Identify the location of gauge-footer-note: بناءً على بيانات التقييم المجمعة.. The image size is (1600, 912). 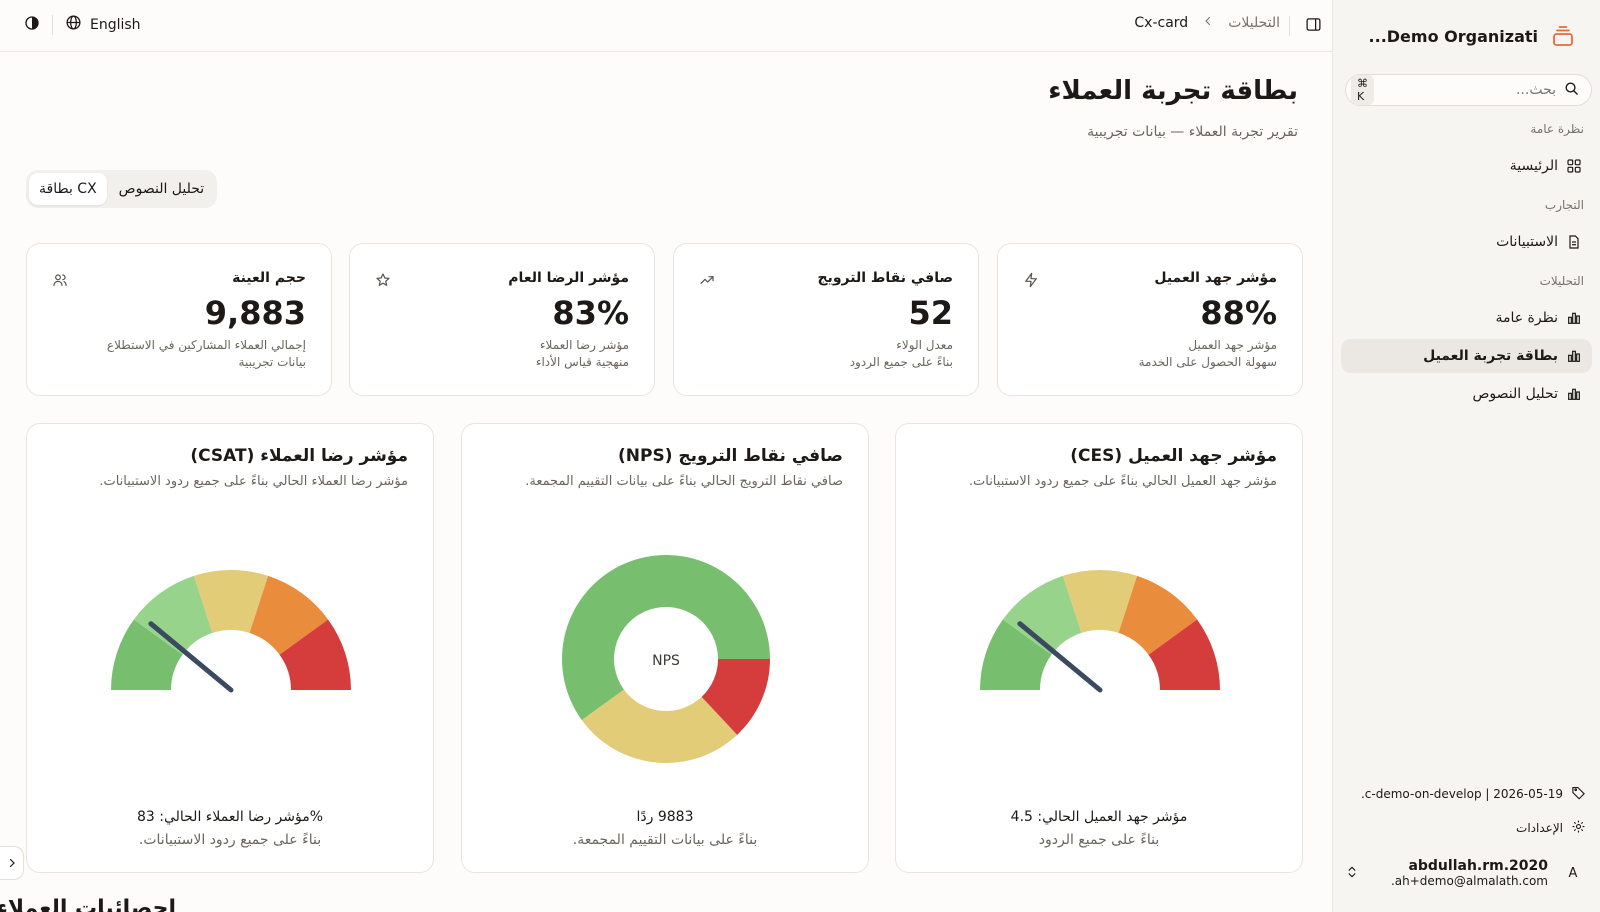
(665, 840).